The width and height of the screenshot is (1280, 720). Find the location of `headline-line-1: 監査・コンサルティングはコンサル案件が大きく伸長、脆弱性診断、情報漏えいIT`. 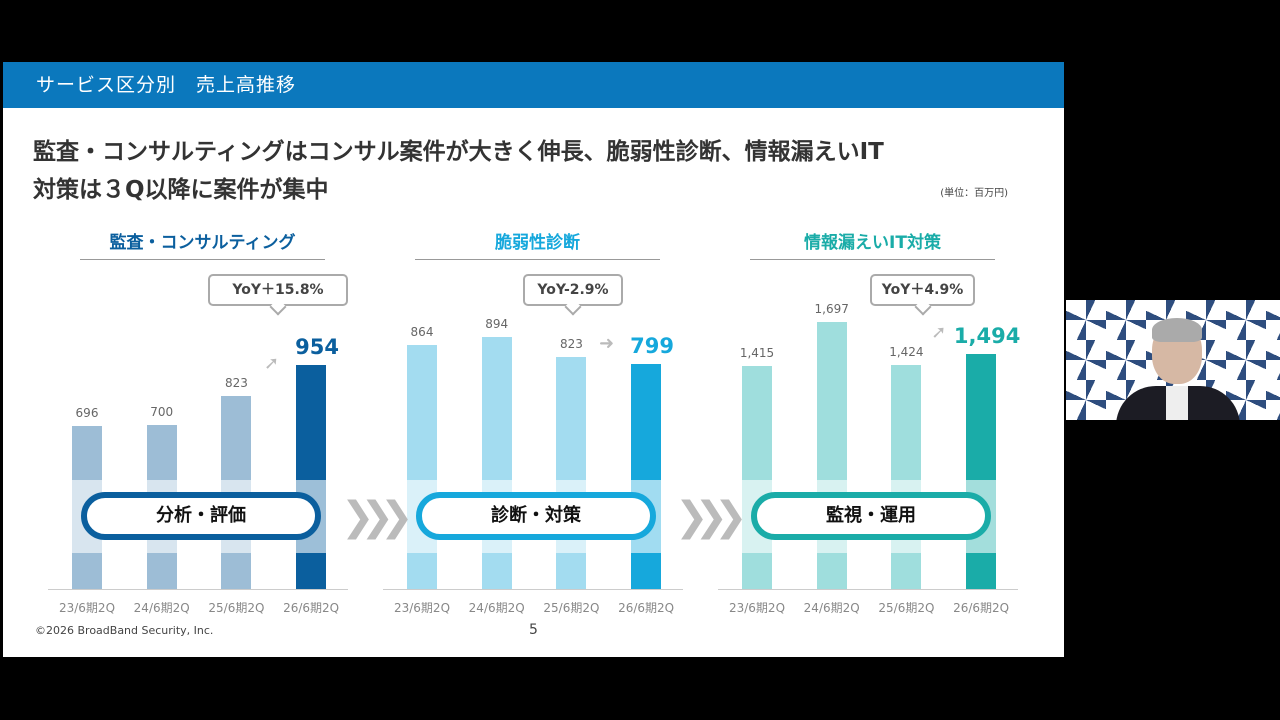

headline-line-1: 監査・コンサルティングはコンサル案件が大きく伸長、脆弱性診断、情報漏えいIT is located at coordinates (458, 152).